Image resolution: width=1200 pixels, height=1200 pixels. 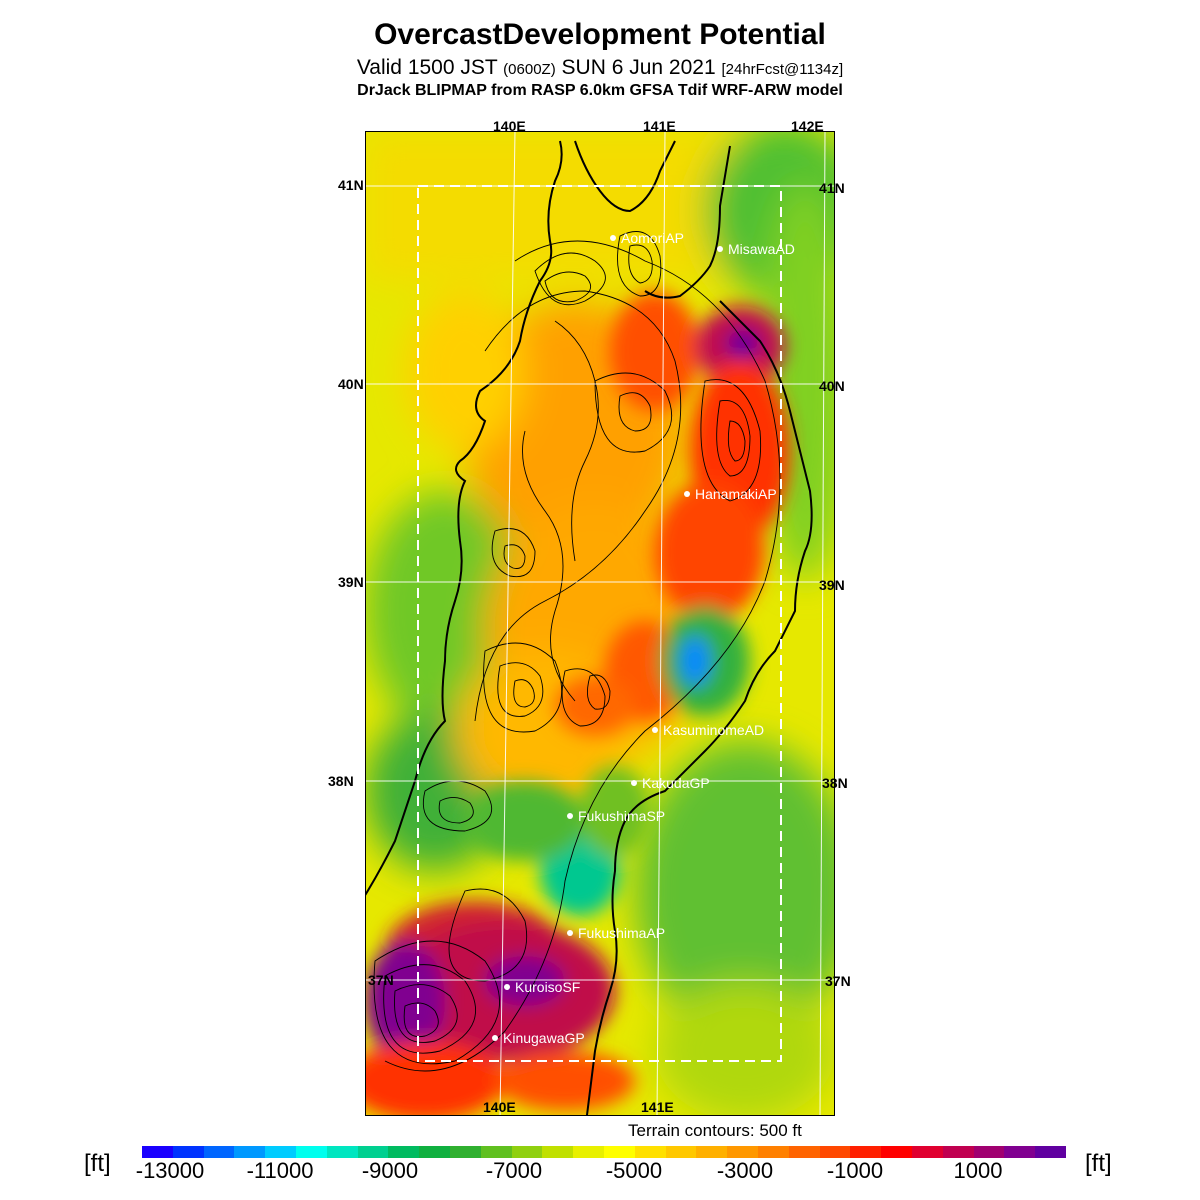 I want to click on lat-label-left: 38N, so click(x=341, y=781).